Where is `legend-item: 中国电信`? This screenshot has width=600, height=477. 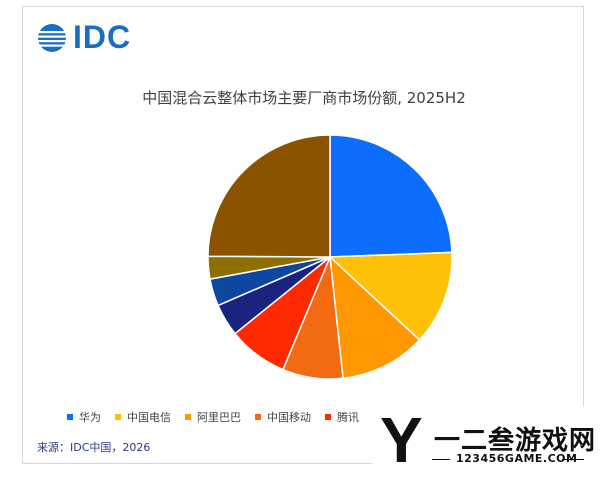 legend-item: 中国电信 is located at coordinates (143, 417).